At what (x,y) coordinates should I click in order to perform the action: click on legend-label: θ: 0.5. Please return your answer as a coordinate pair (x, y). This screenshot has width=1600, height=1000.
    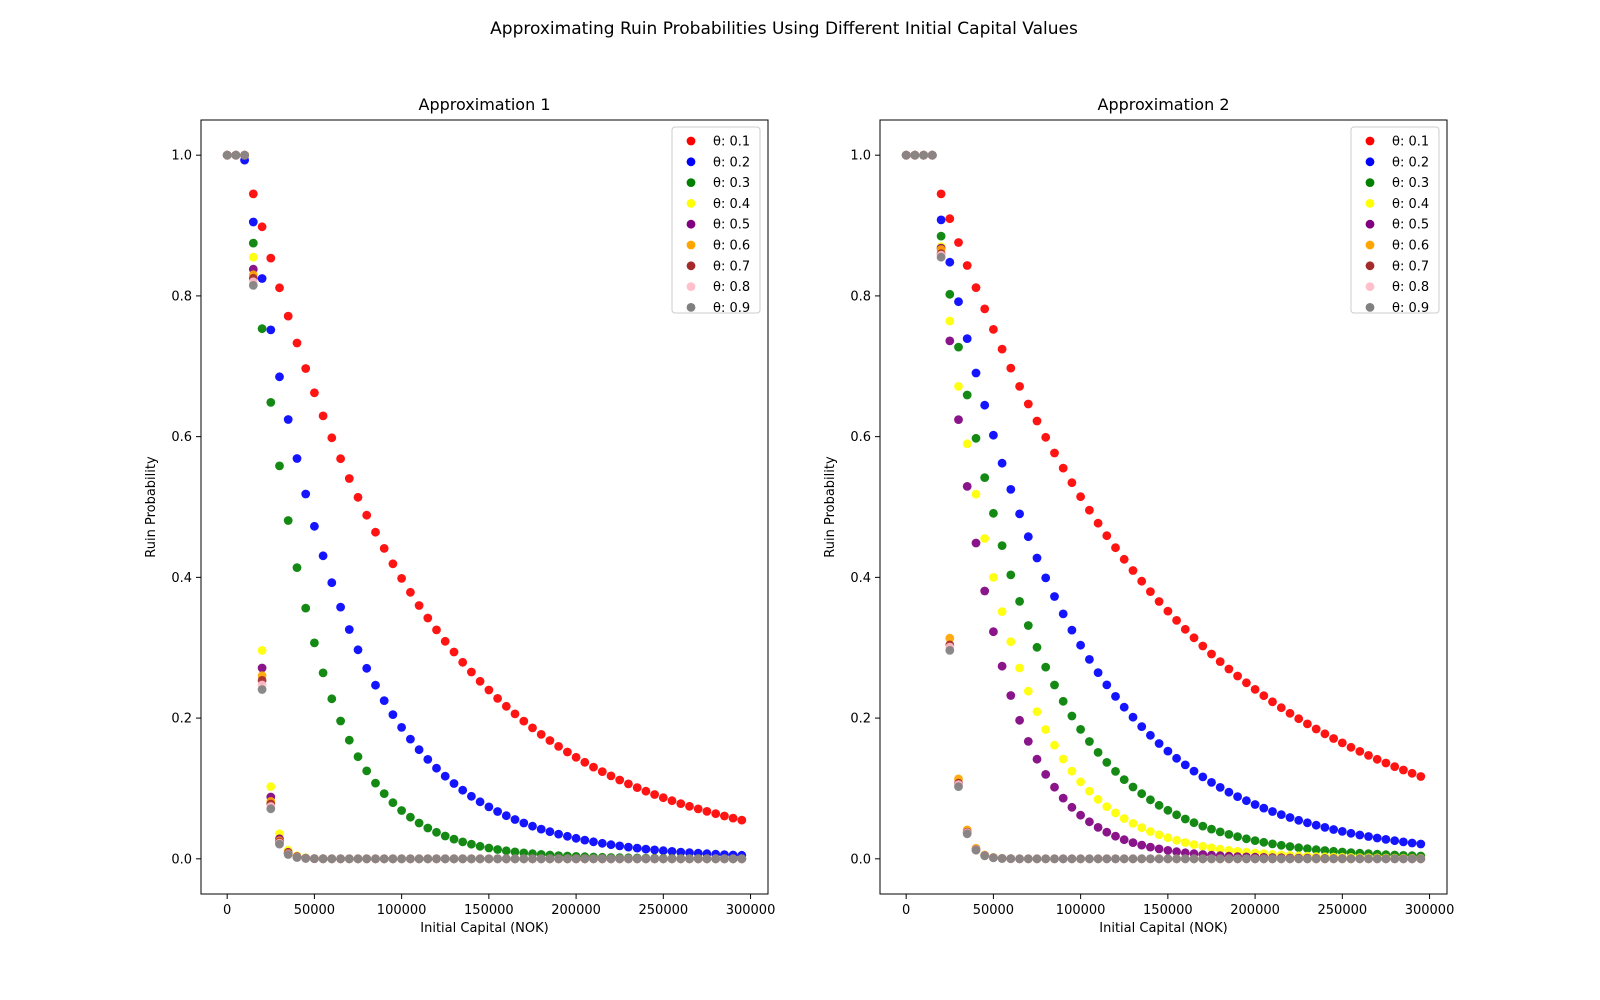
    Looking at the image, I should click on (731, 225).